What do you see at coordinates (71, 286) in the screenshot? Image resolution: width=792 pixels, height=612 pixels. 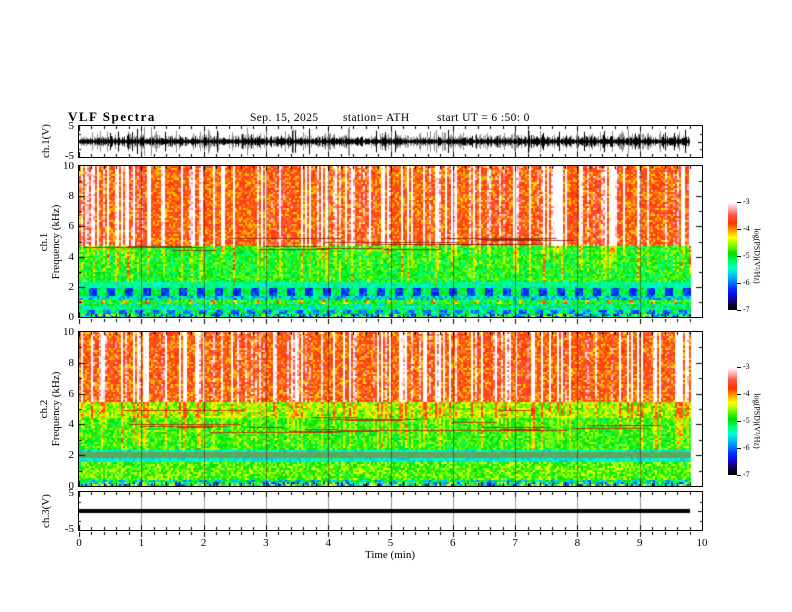 I see `spec1-freq-tick-label: 2` at bounding box center [71, 286].